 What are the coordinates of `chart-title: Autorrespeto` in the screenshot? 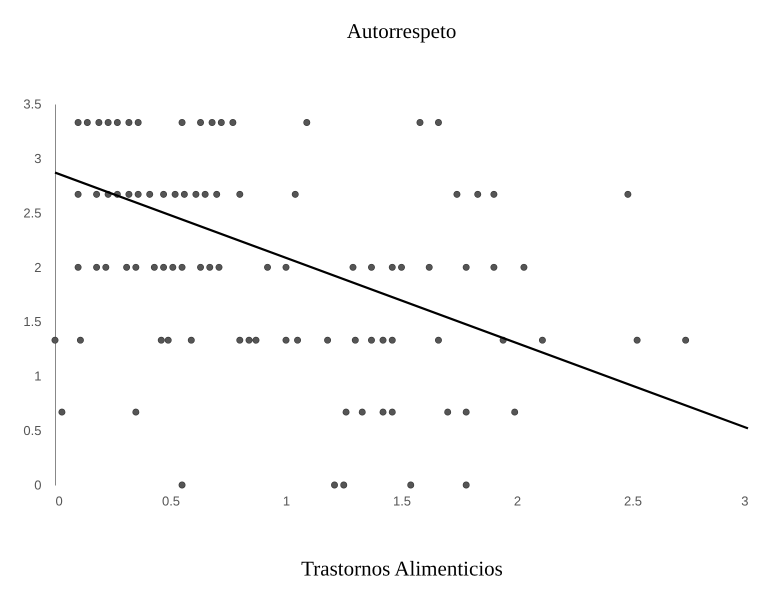 It's located at (401, 31).